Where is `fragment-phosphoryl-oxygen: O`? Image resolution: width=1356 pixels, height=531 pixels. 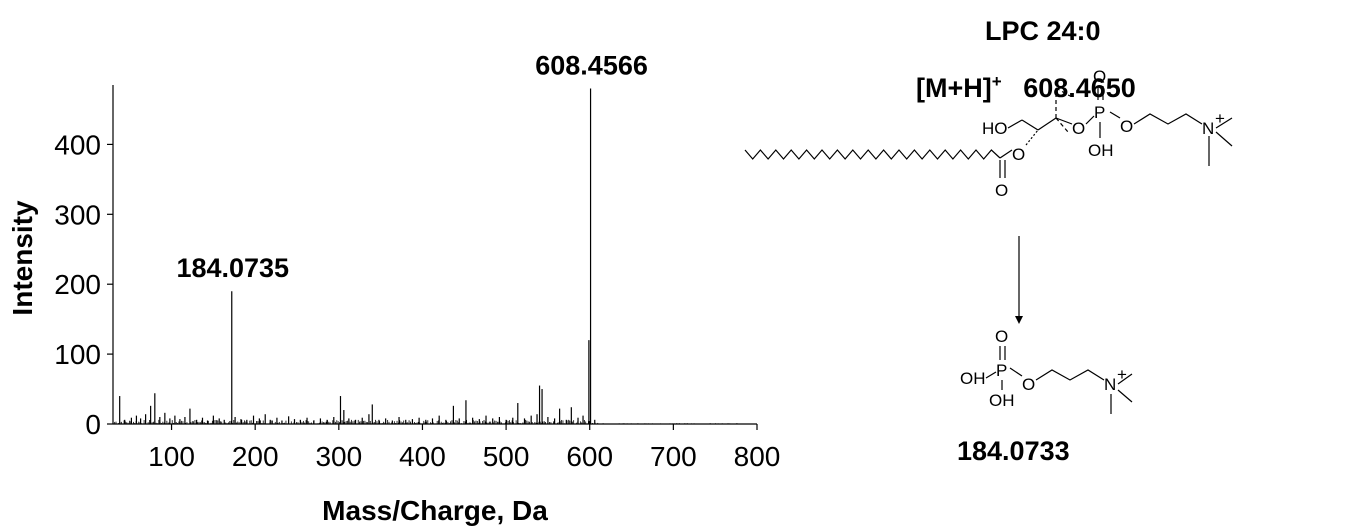 fragment-phosphoryl-oxygen: O is located at coordinates (1001, 336).